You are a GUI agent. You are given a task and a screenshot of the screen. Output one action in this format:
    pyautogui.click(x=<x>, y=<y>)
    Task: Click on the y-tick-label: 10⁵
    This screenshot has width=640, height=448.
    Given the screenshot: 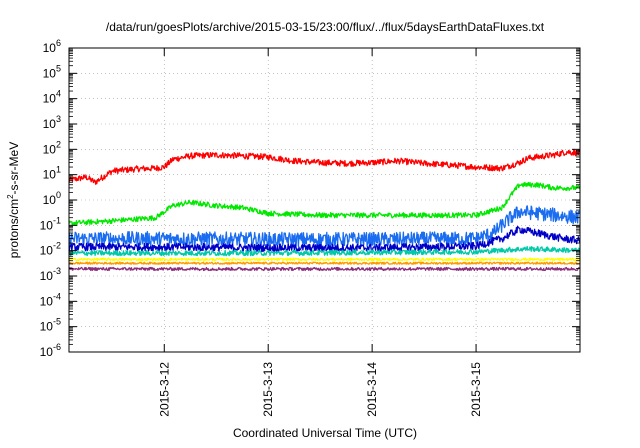 What is the action you would take?
    pyautogui.click(x=52, y=71)
    